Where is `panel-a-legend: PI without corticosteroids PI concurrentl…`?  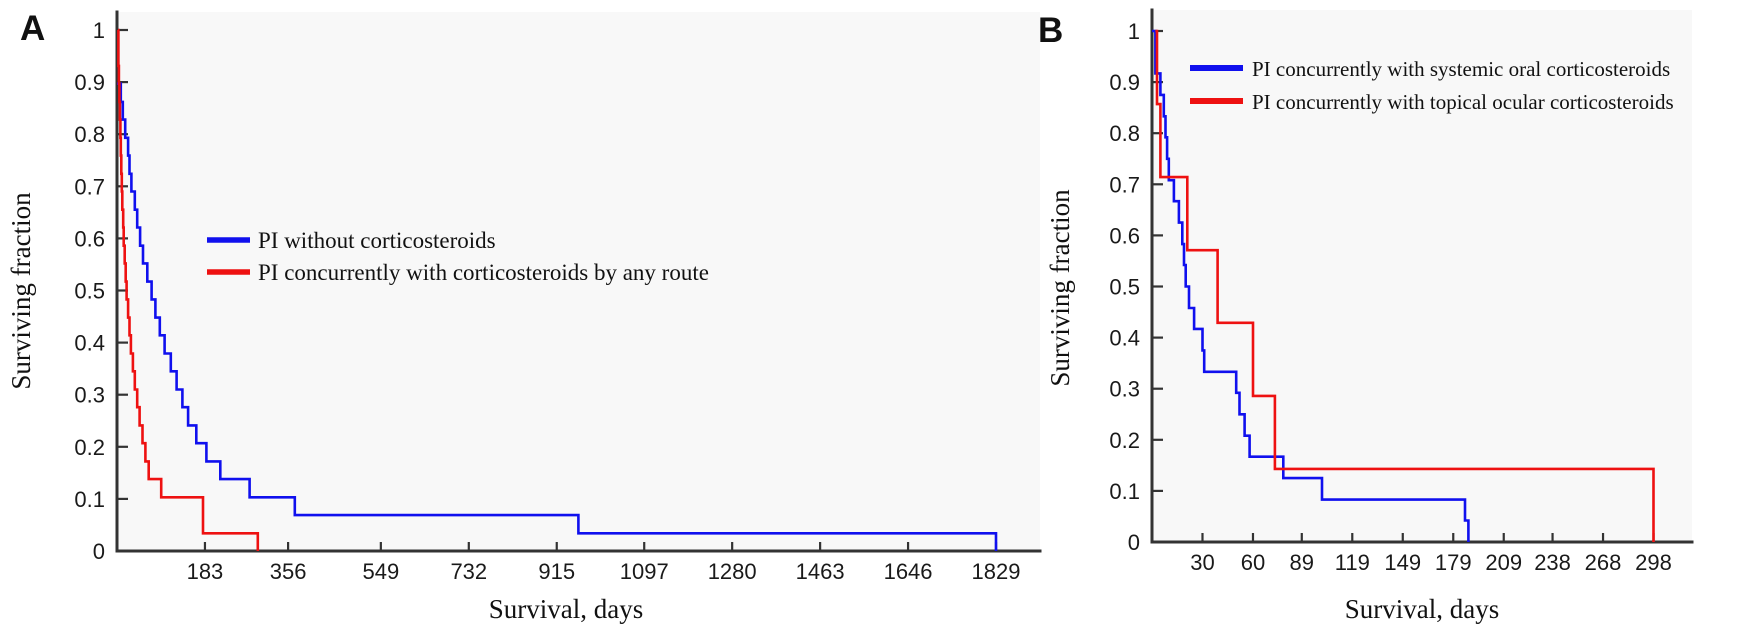 panel-a-legend: PI without corticosteroids PI concurrentl… is located at coordinates (458, 256).